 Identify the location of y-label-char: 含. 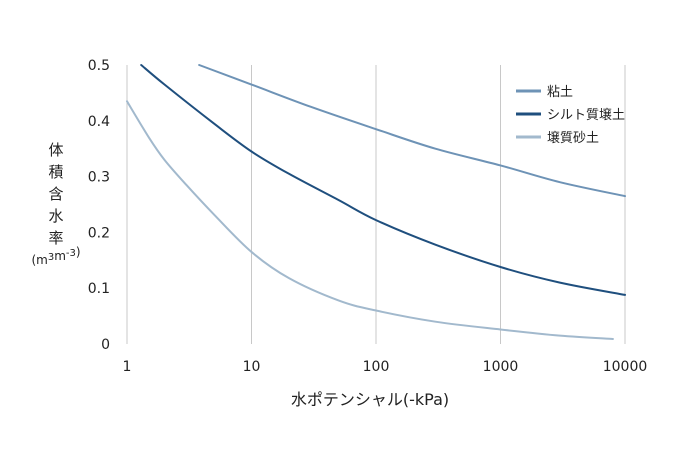
(55, 194).